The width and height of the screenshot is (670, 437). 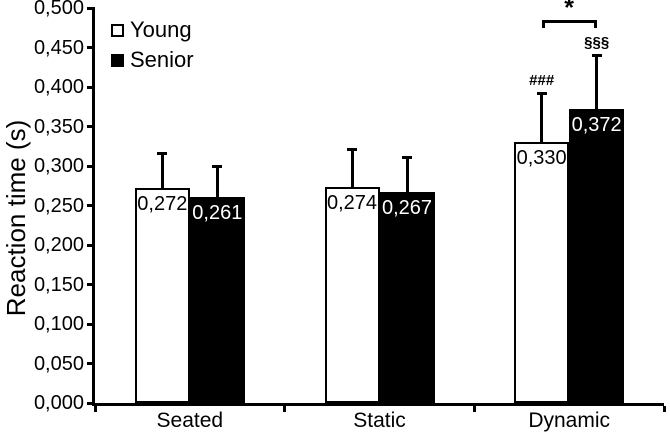 I want to click on x-axis-category-label: Static, so click(x=379, y=420).